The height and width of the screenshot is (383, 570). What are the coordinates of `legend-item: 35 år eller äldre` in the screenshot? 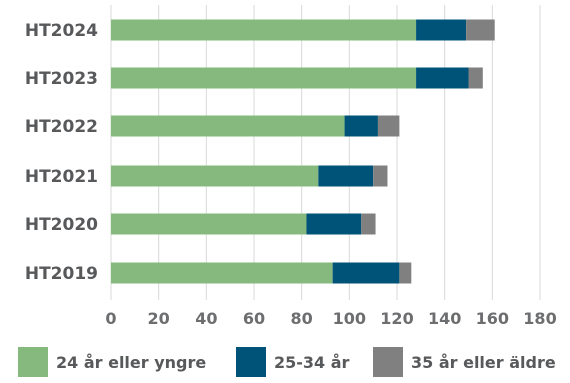 It's located at (464, 362).